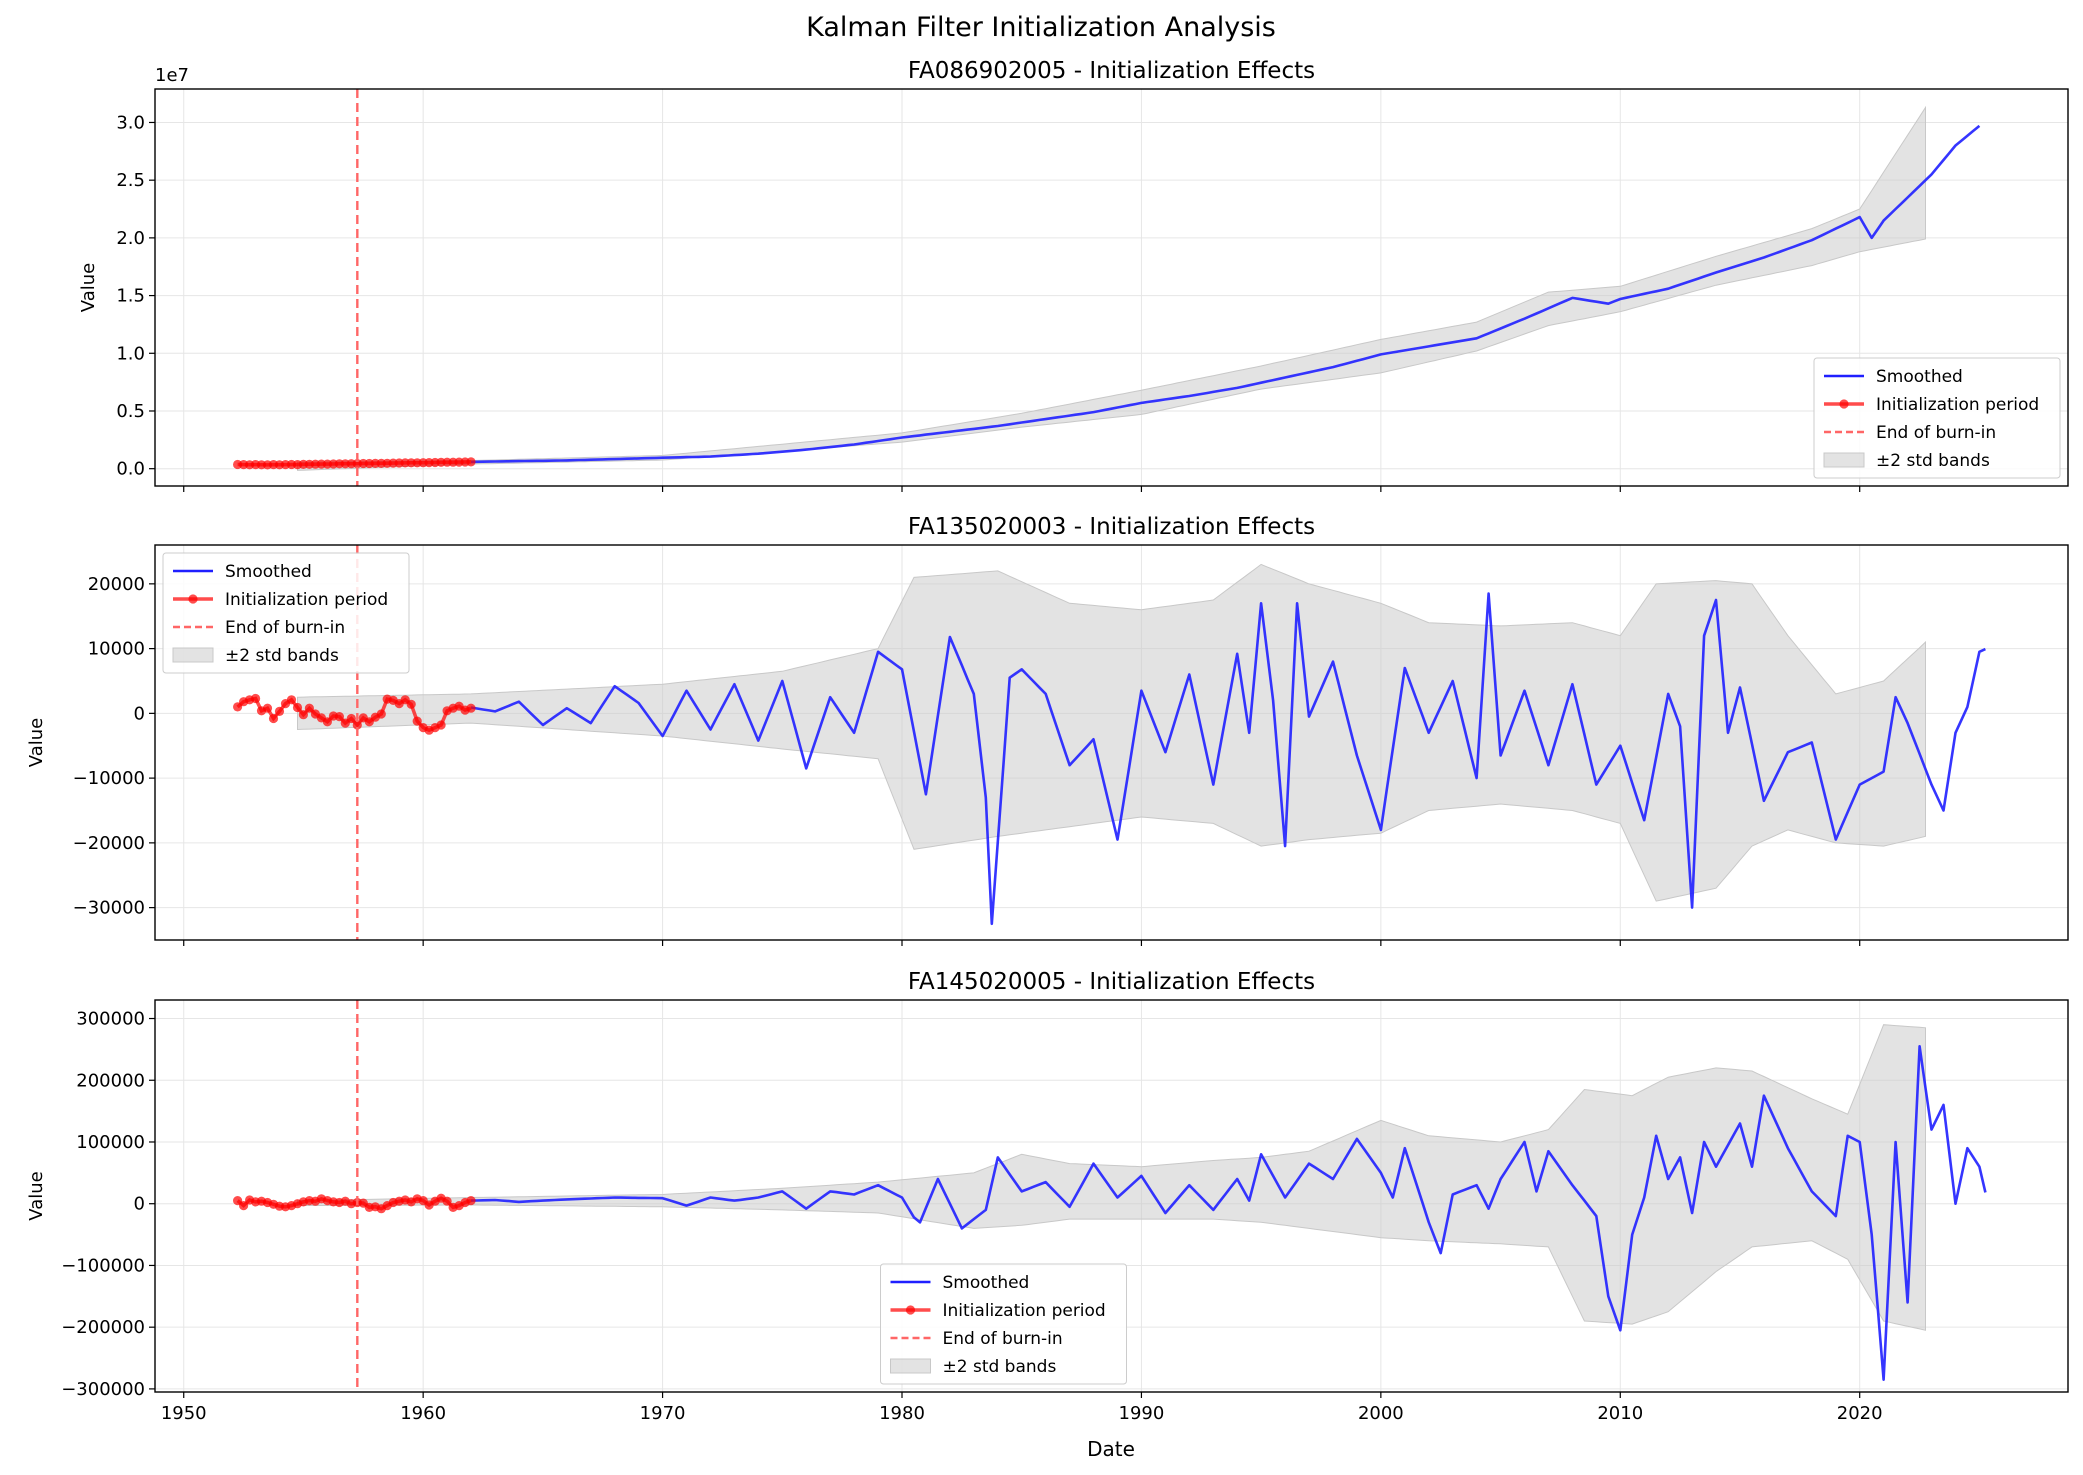 This screenshot has height=1475, width=2083. What do you see at coordinates (902, 1413) in the screenshot?
I see `x-tick-label: 1980` at bounding box center [902, 1413].